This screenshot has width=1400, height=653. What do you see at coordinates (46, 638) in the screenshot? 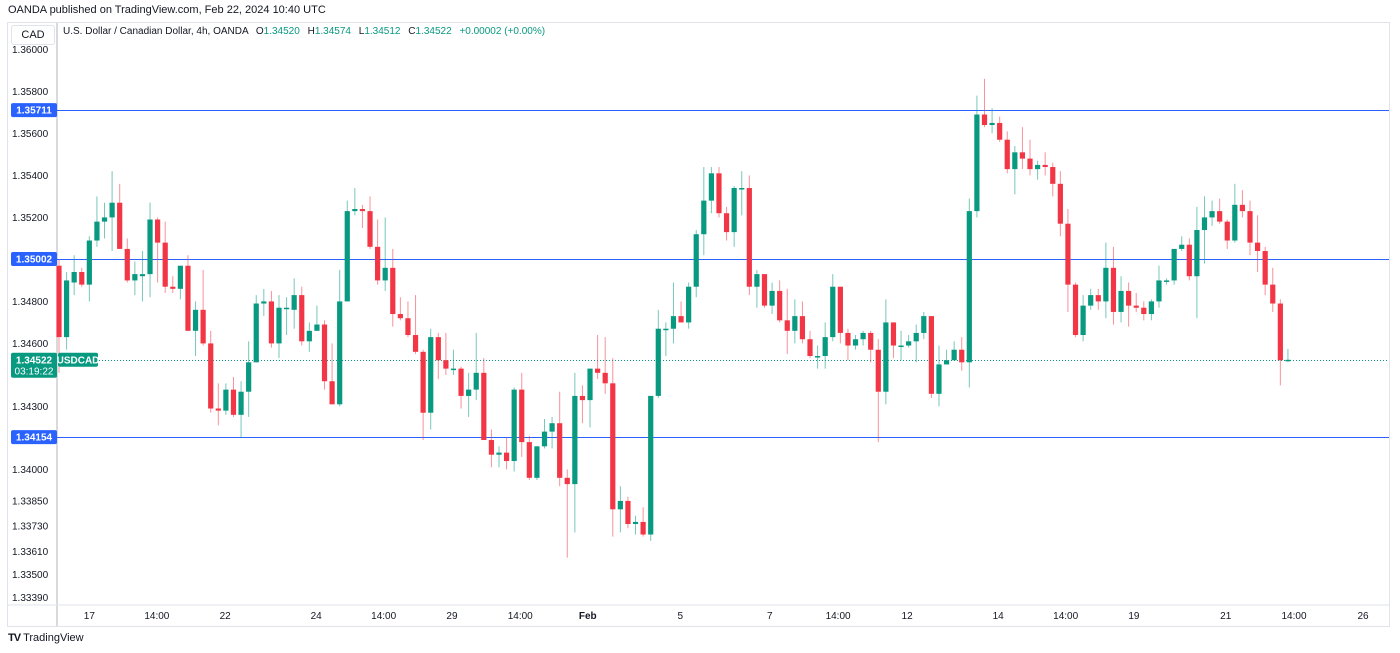
I see `tradingview-branding: TV TradingView` at bounding box center [46, 638].